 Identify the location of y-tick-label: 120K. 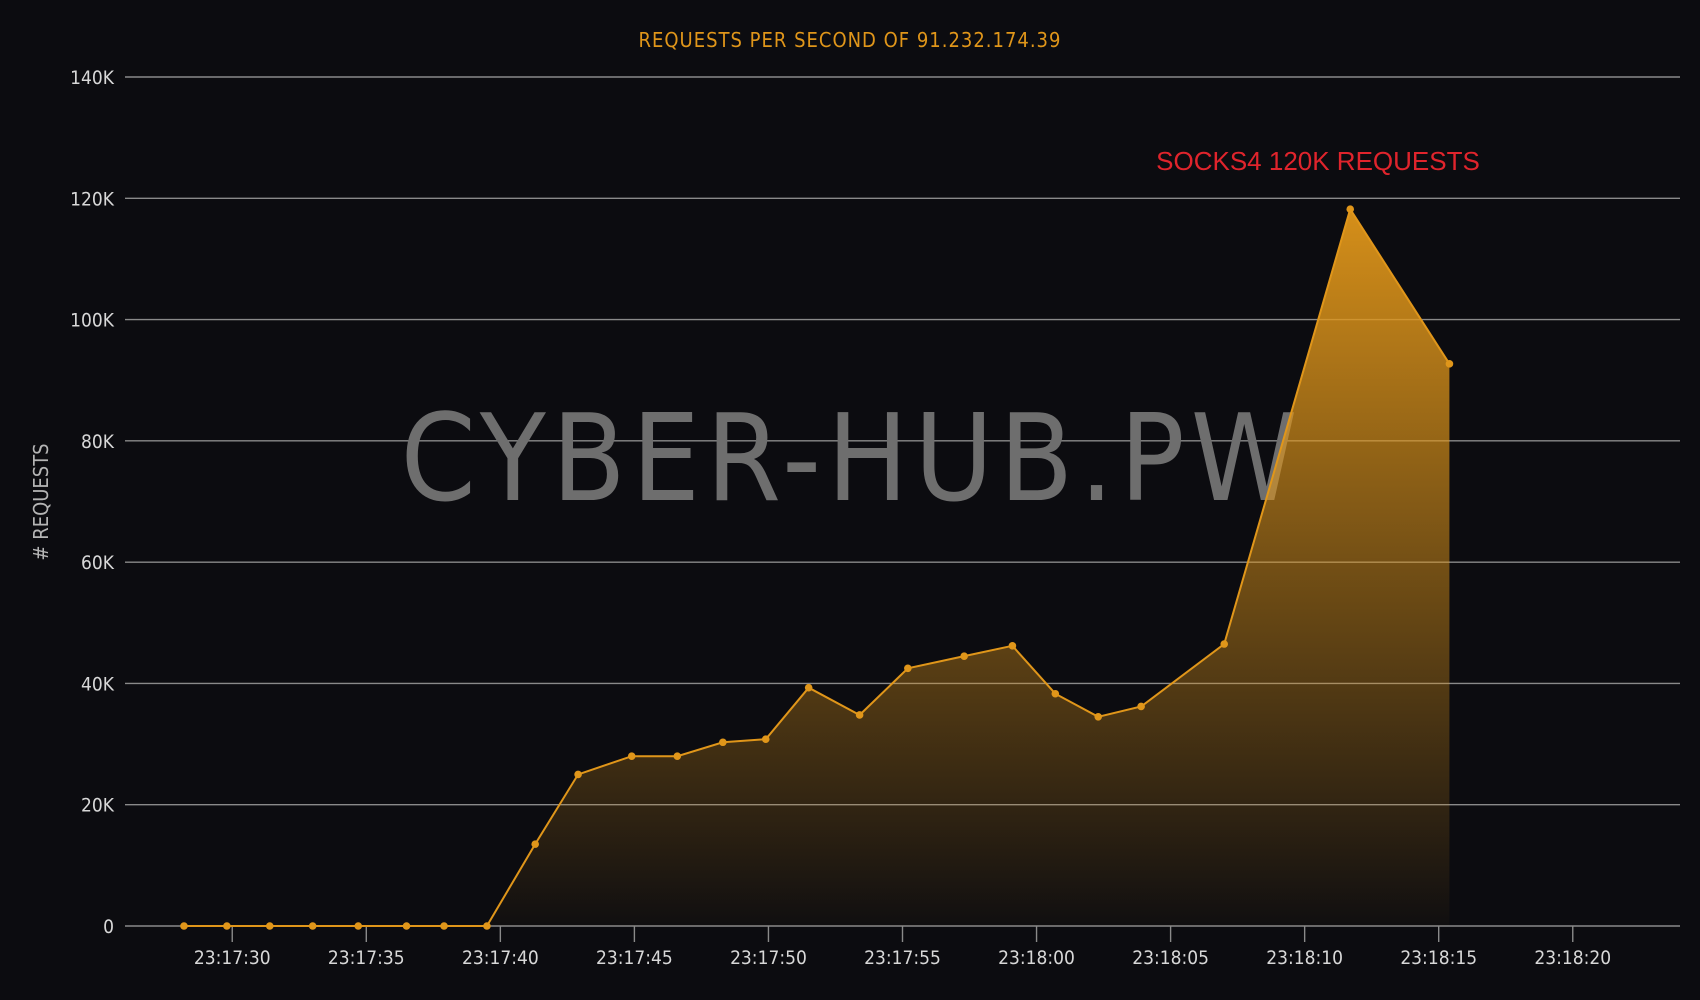
(92, 199).